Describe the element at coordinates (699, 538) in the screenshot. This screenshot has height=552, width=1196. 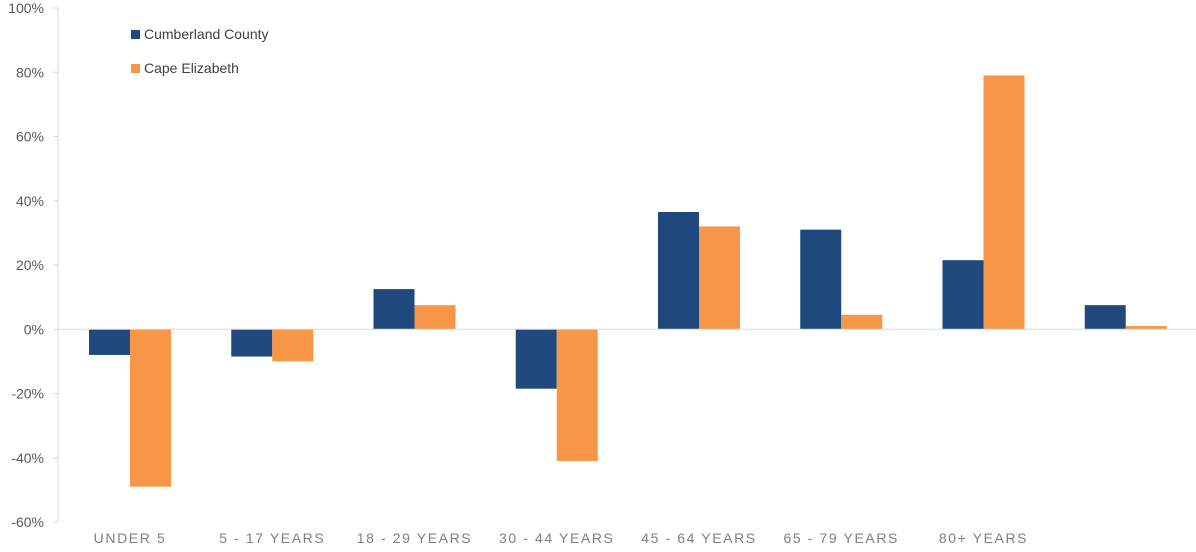
I see `x-category-label: 45 - 64 YEARS` at that location.